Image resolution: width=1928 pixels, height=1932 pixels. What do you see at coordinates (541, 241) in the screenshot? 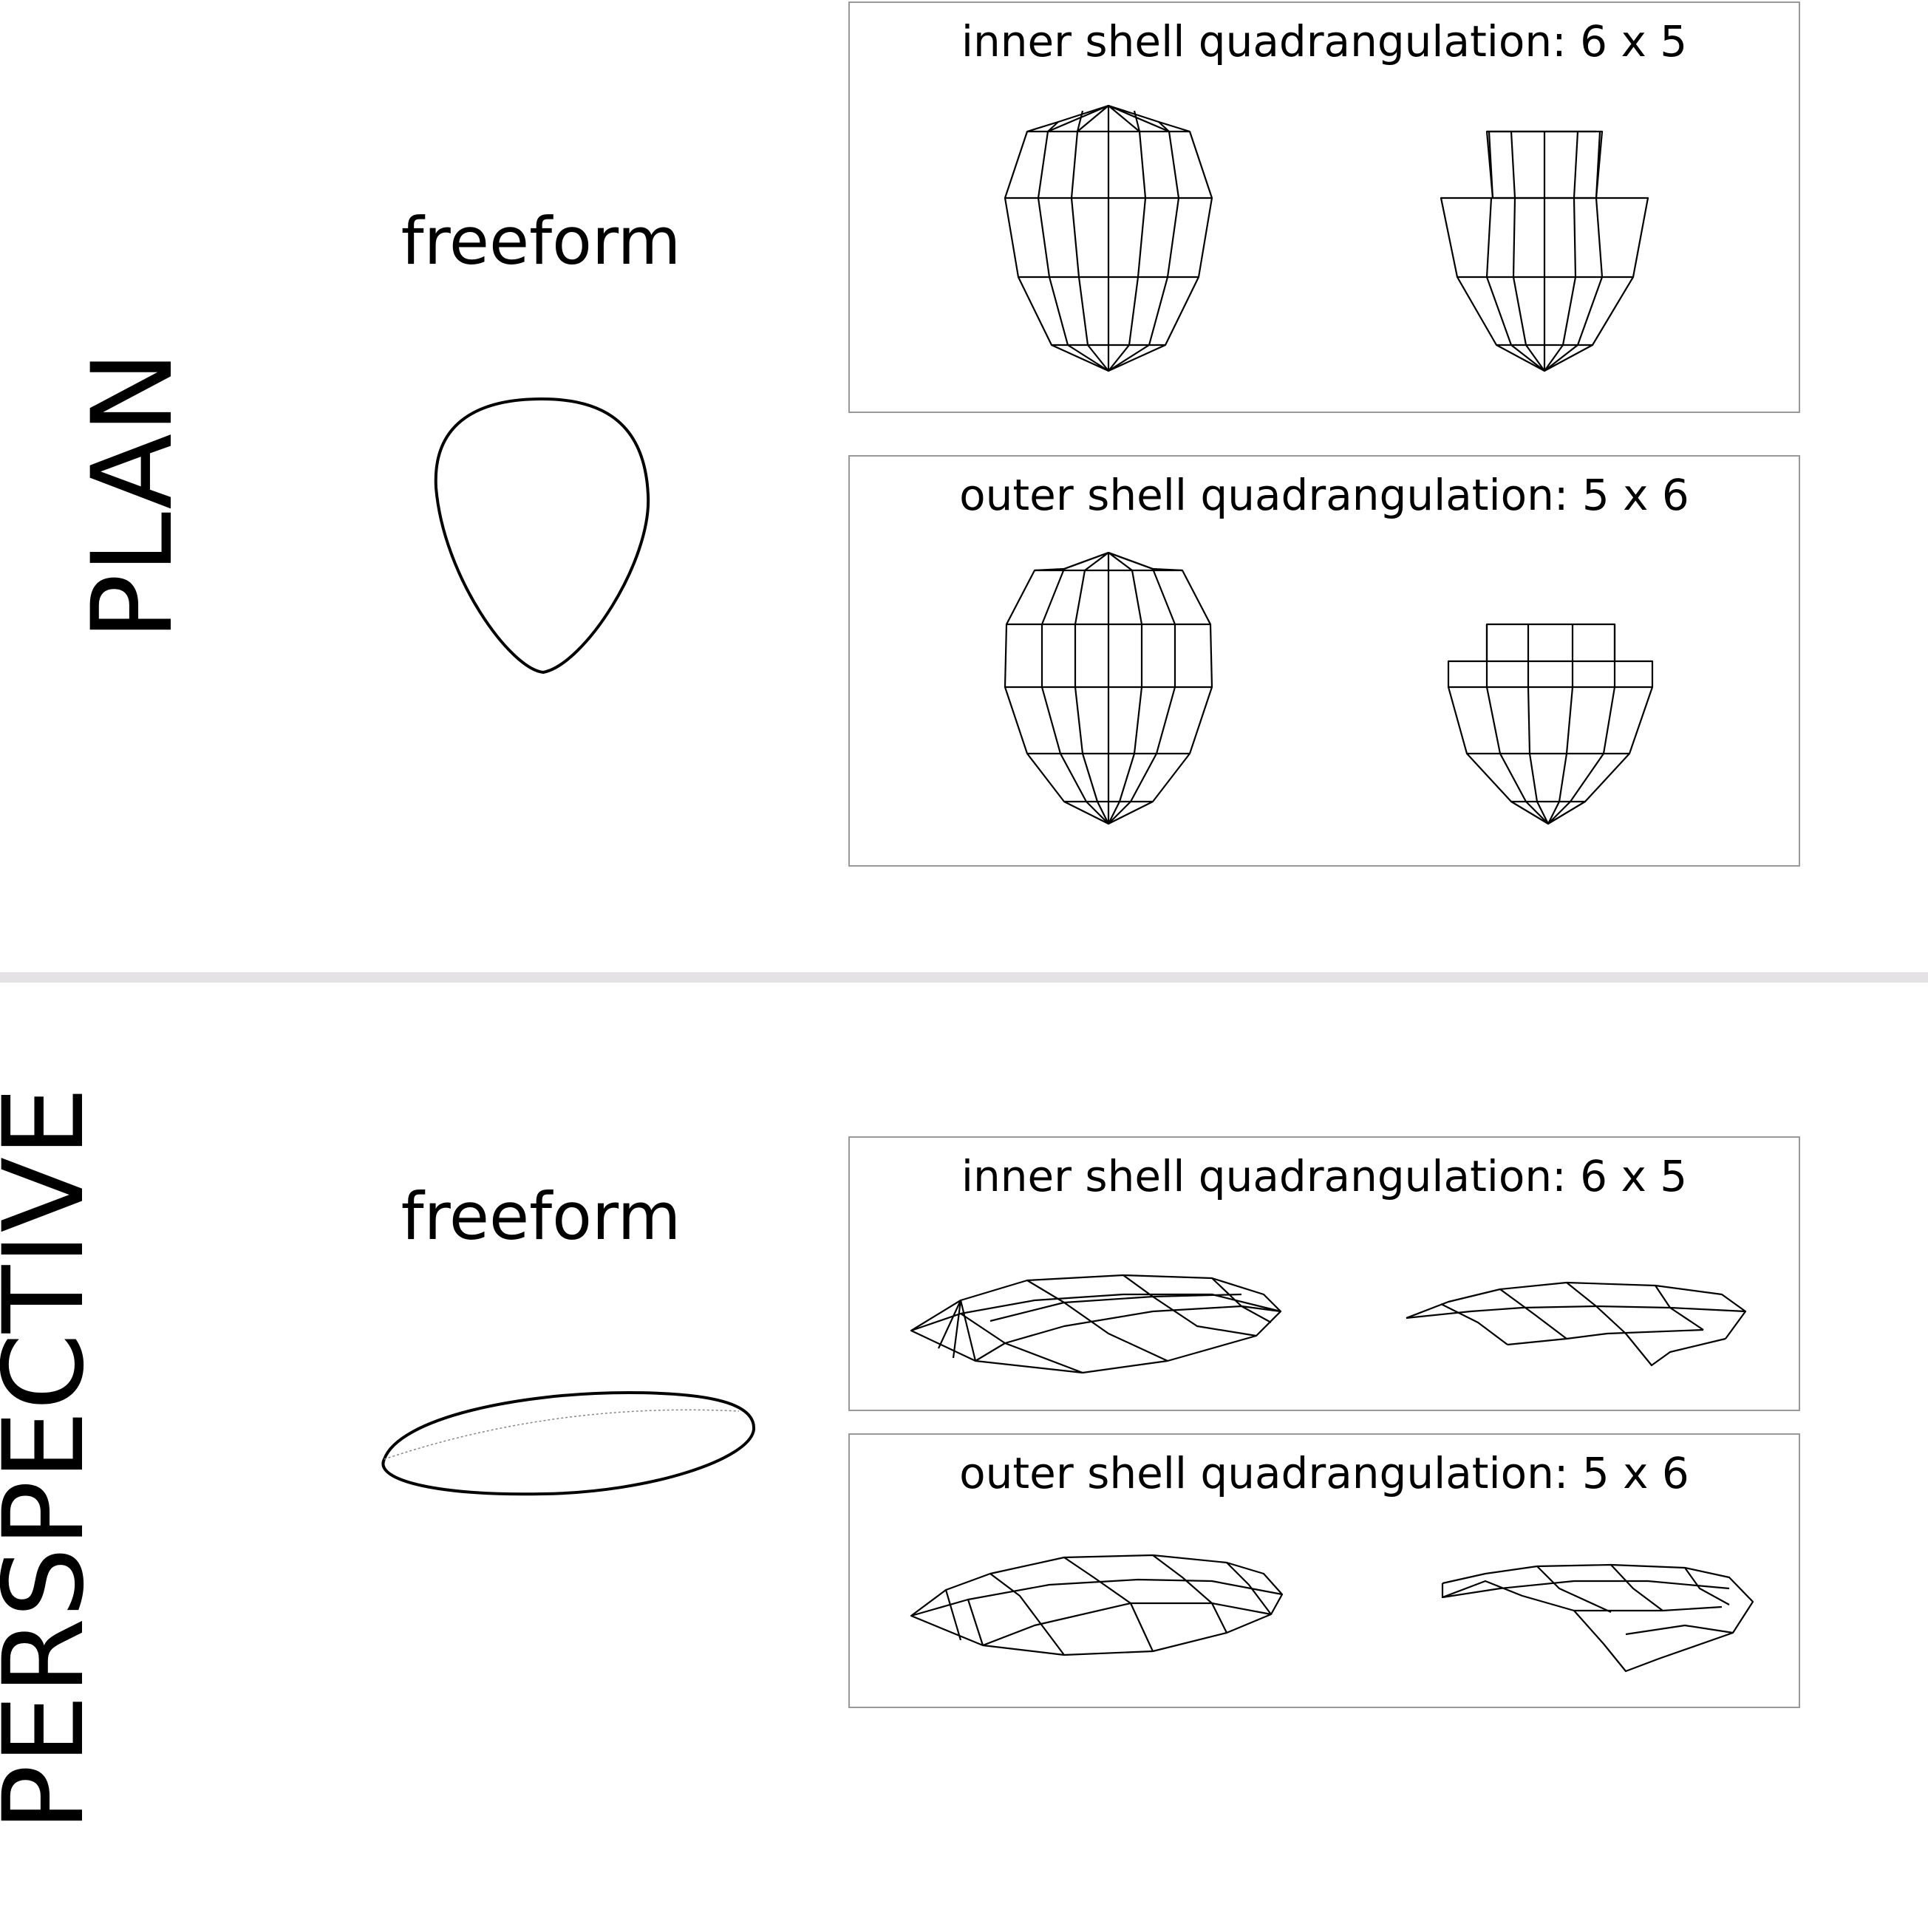
I see `plan-freeform-title: freeform` at bounding box center [541, 241].